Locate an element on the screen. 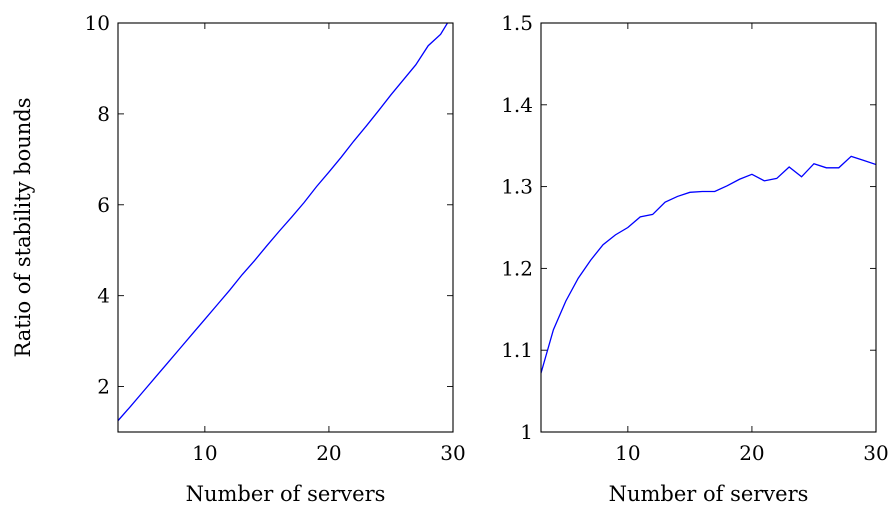 Image resolution: width=895 pixels, height=509 pixels. y-tick-label: 1 is located at coordinates (526, 432).